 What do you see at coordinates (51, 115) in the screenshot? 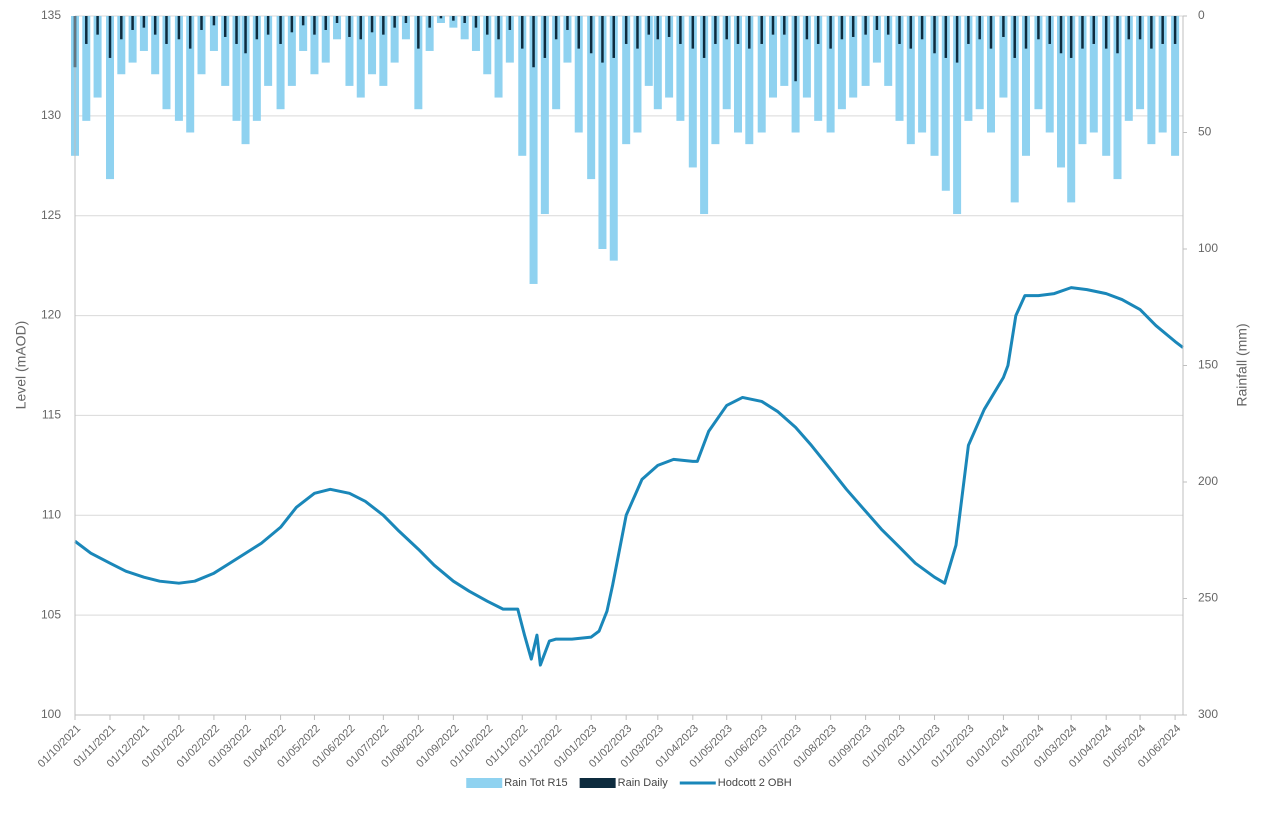
I see `y-tick-label: 130` at bounding box center [51, 115].